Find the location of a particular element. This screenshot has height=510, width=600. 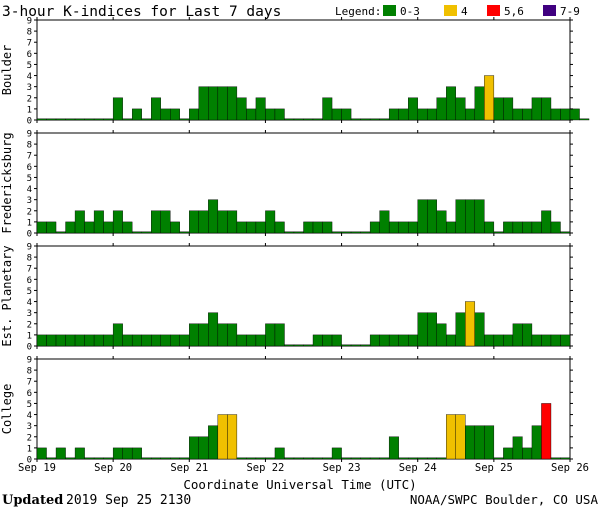

y-tick-label: 8 is located at coordinates (29, 146).